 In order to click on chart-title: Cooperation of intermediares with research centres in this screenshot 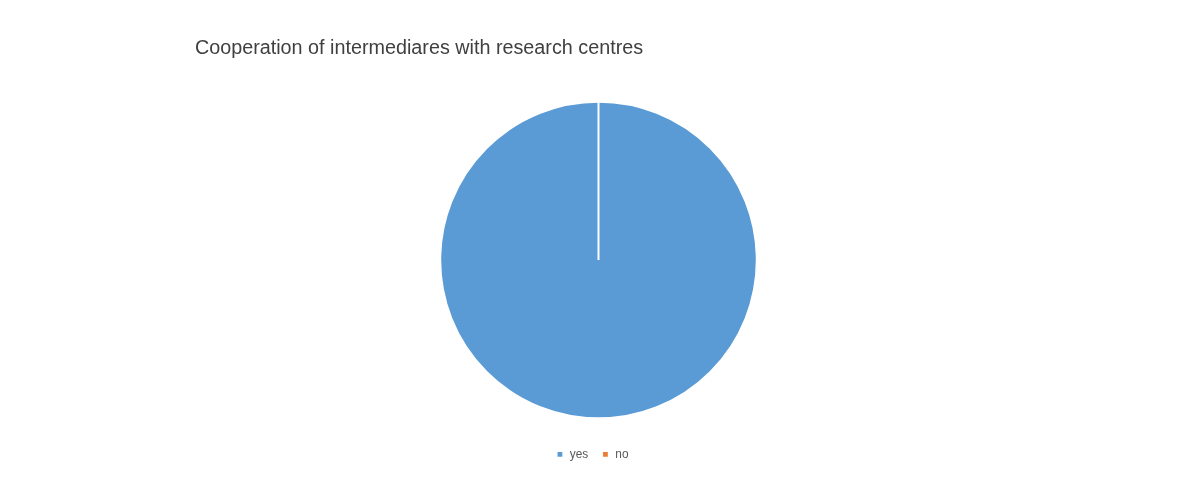, I will do `click(419, 47)`.